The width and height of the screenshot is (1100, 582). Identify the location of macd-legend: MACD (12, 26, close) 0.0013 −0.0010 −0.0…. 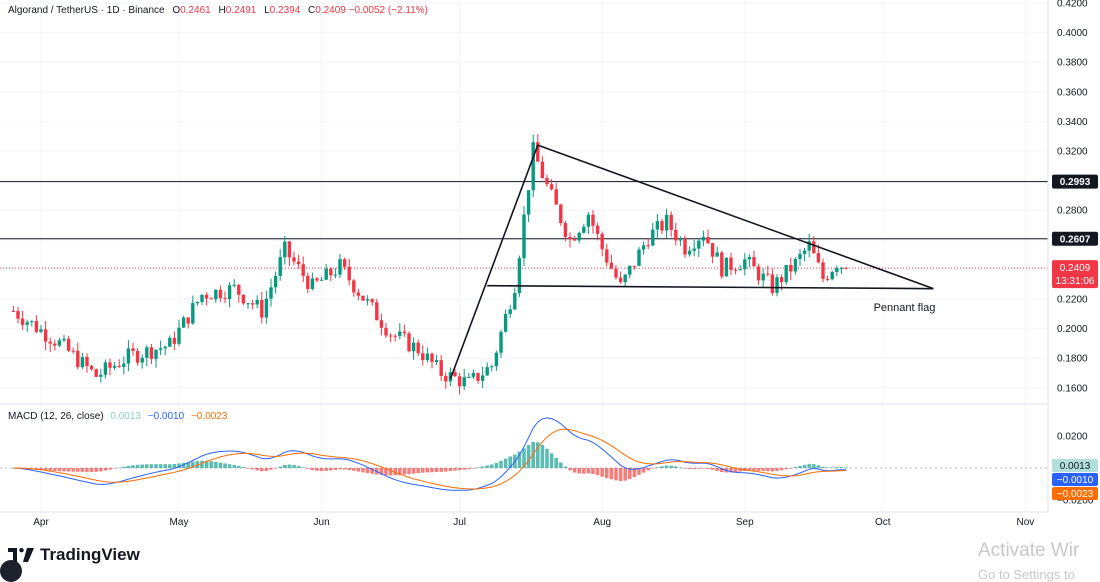
(117, 416).